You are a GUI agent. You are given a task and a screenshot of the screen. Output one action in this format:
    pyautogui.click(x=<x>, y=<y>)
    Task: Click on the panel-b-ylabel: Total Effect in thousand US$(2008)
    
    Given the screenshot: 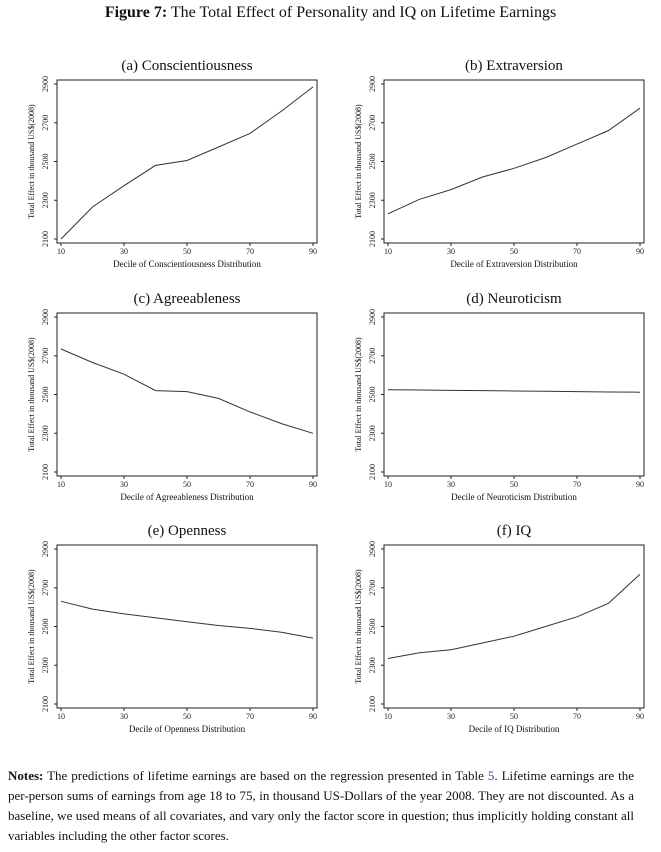 What is the action you would take?
    pyautogui.click(x=358, y=161)
    